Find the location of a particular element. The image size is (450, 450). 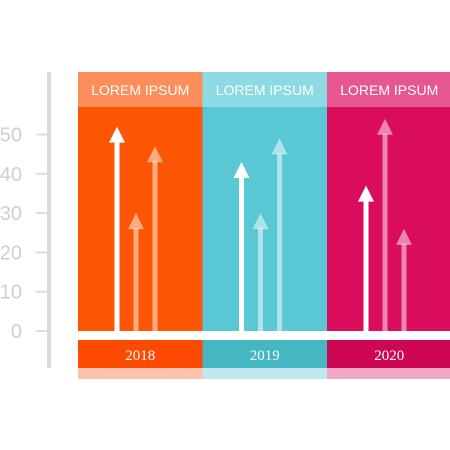

year-label: 2020 is located at coordinates (389, 356).